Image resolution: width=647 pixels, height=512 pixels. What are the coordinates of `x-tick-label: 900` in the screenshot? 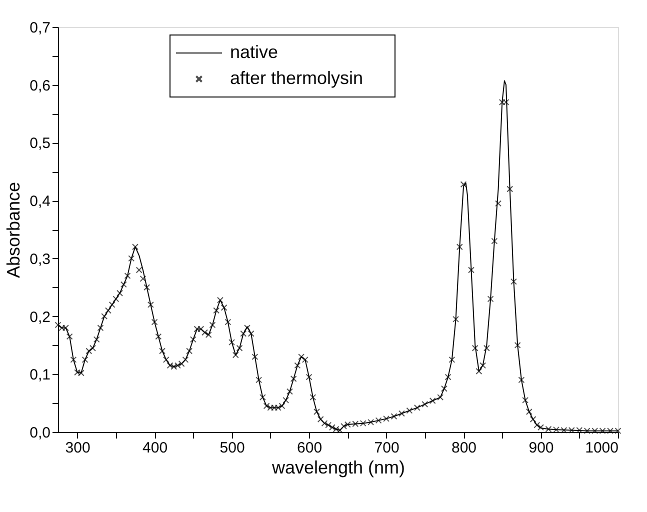 It's located at (541, 448).